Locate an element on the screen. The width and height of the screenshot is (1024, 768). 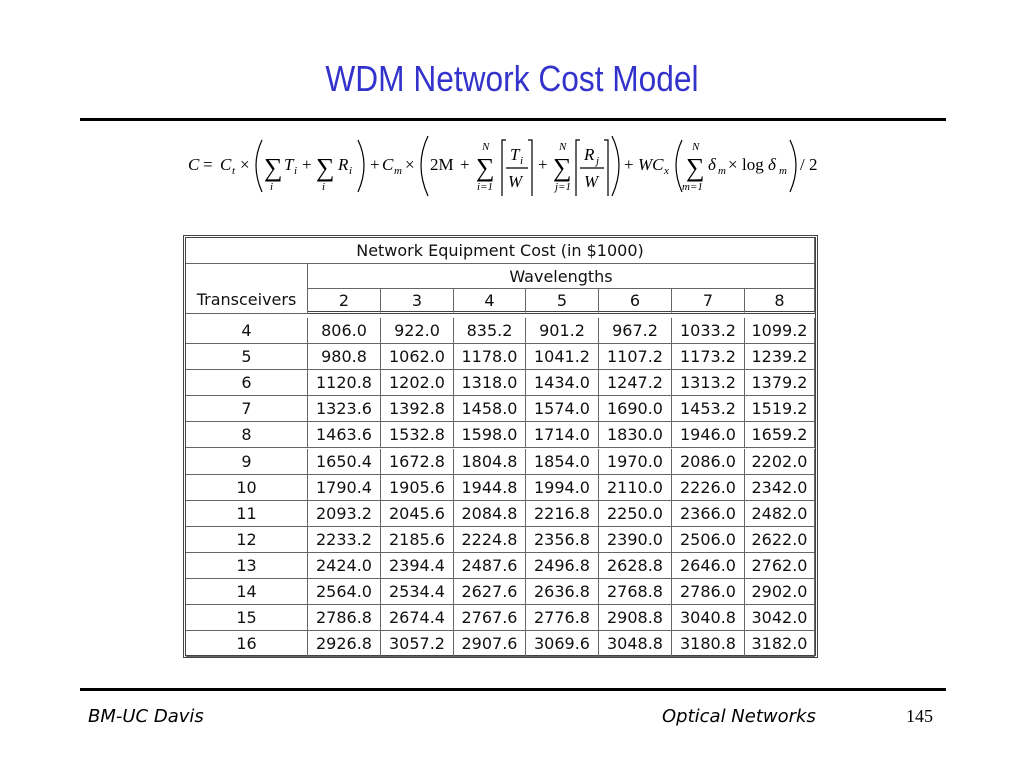
cost-cell: 3040.8 is located at coordinates (708, 618).